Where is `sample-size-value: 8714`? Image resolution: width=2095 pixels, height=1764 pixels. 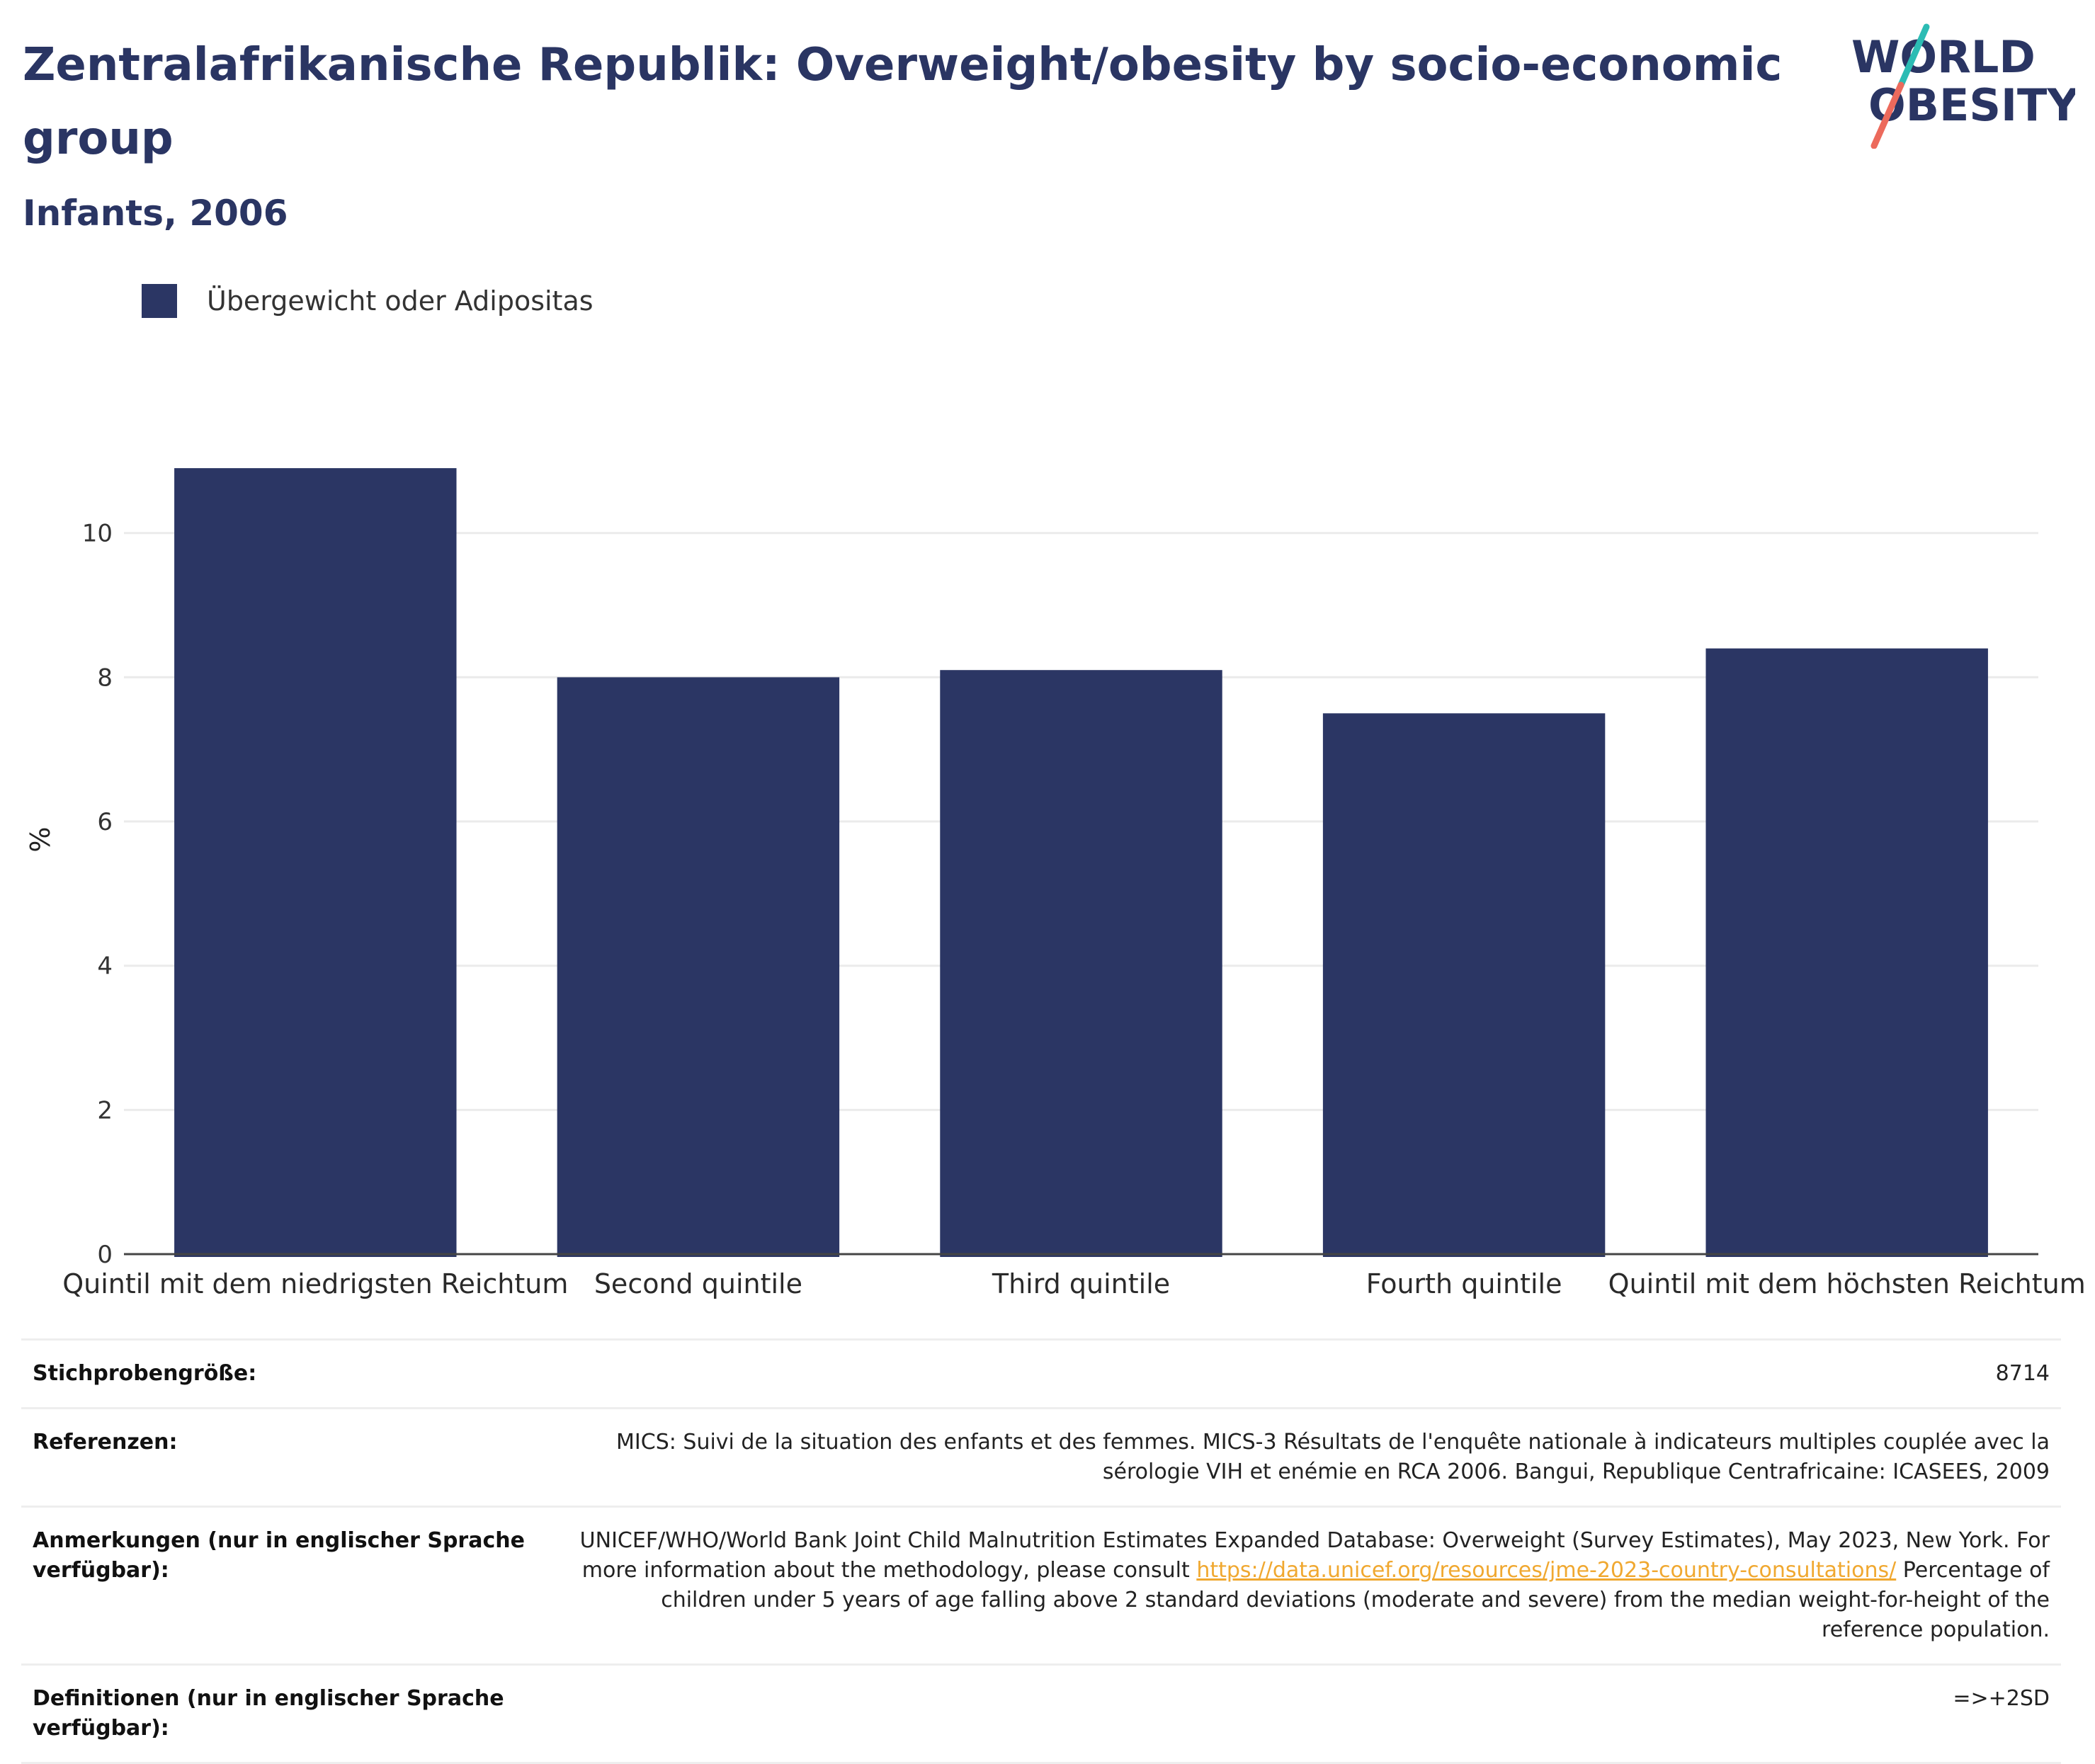 sample-size-value: 8714 is located at coordinates (1308, 1373).